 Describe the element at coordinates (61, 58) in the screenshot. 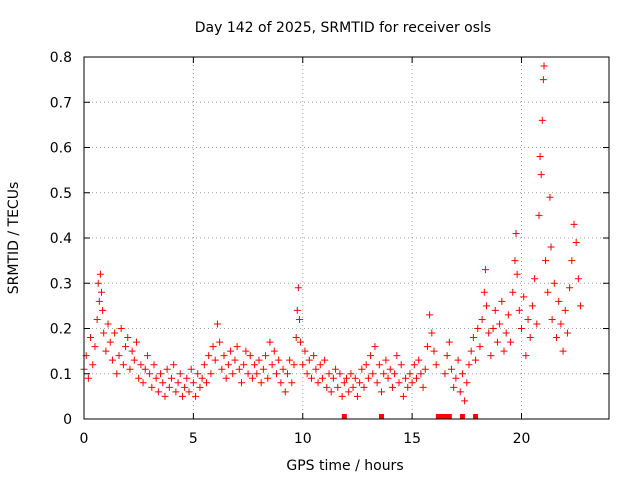

I see `y-tick-label: 0.8` at that location.